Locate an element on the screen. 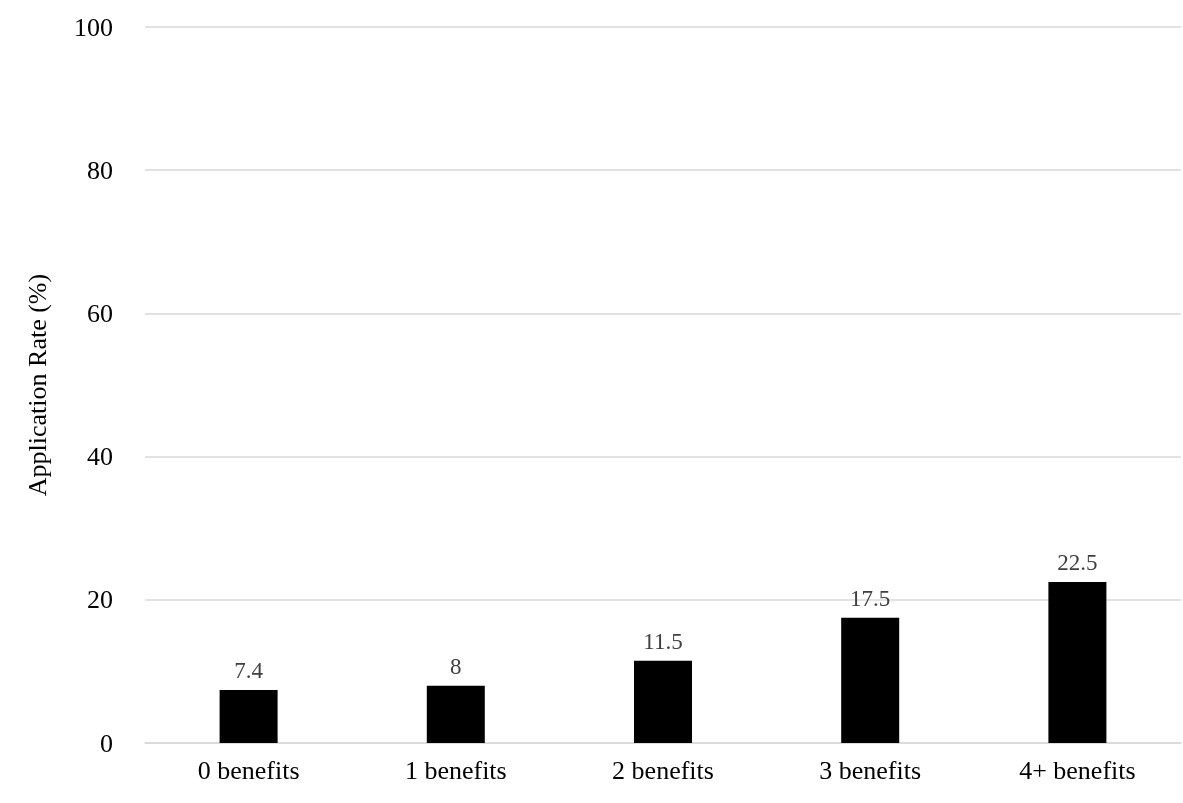 The width and height of the screenshot is (1183, 803). x-tick-label: 4+ benefits is located at coordinates (1077, 770).